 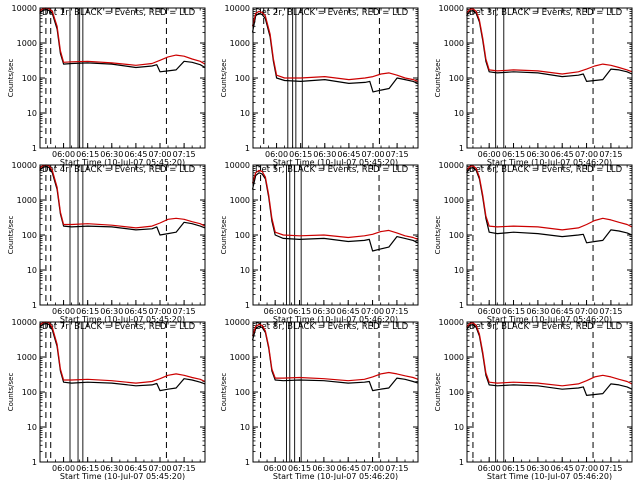 What do you see at coordinates (546, 170) in the screenshot?
I see `chart-title: Det 6r, BLACK = Events, RED = LLD` at bounding box center [546, 170].